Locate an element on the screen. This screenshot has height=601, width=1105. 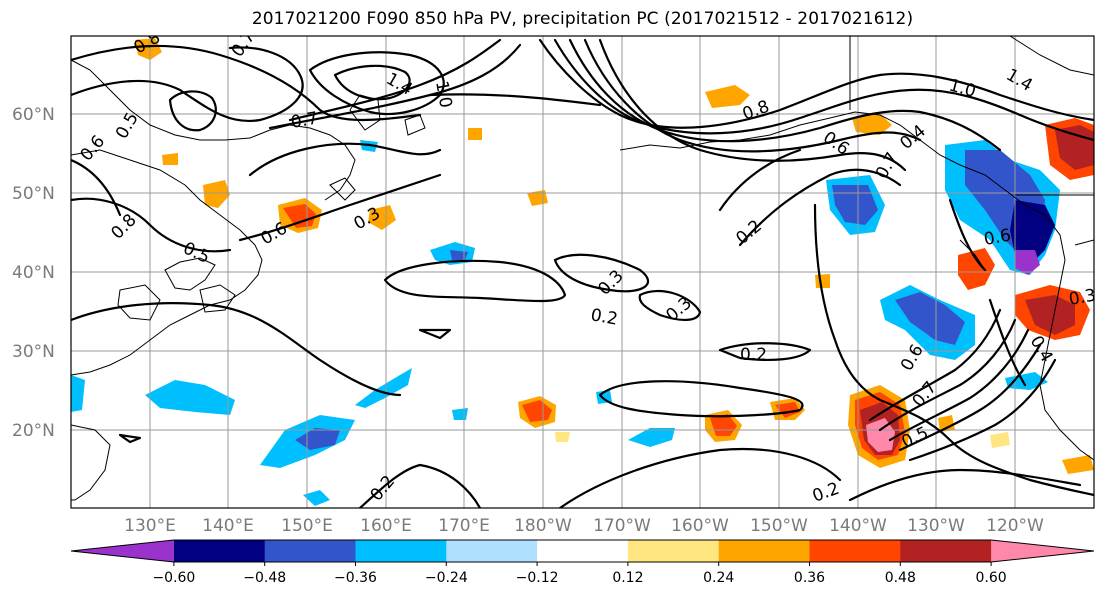
lon-label: 140°W is located at coordinates (858, 526).